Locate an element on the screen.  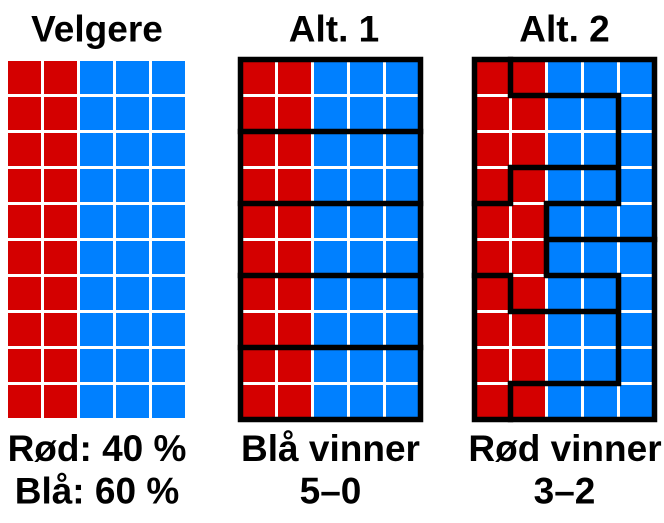
svg-text: Blå vinner is located at coordinates (330, 448).